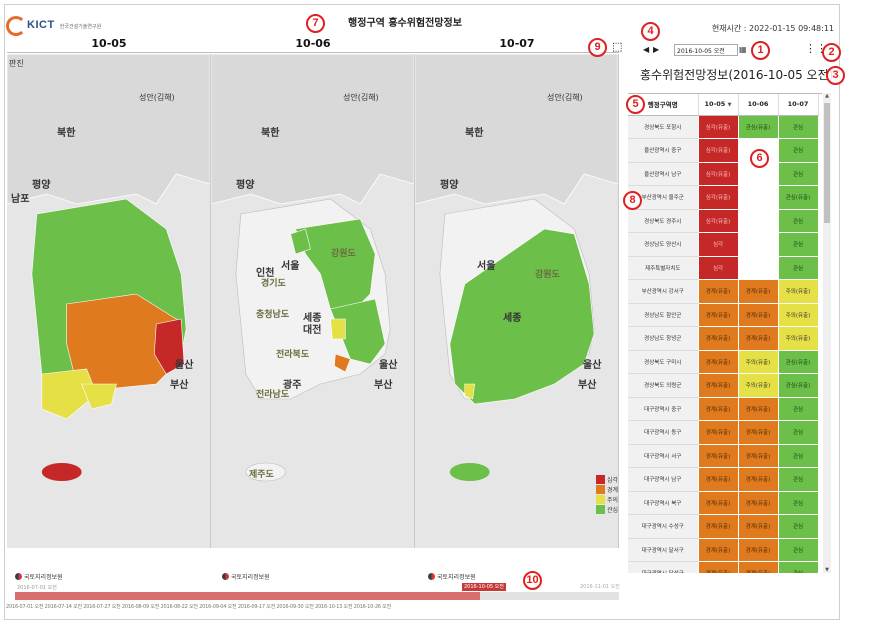  What do you see at coordinates (723, 197) in the screenshot?
I see `table-row: 부산광역시 울주군 심각(유출) 관심(유출)` at bounding box center [723, 197].